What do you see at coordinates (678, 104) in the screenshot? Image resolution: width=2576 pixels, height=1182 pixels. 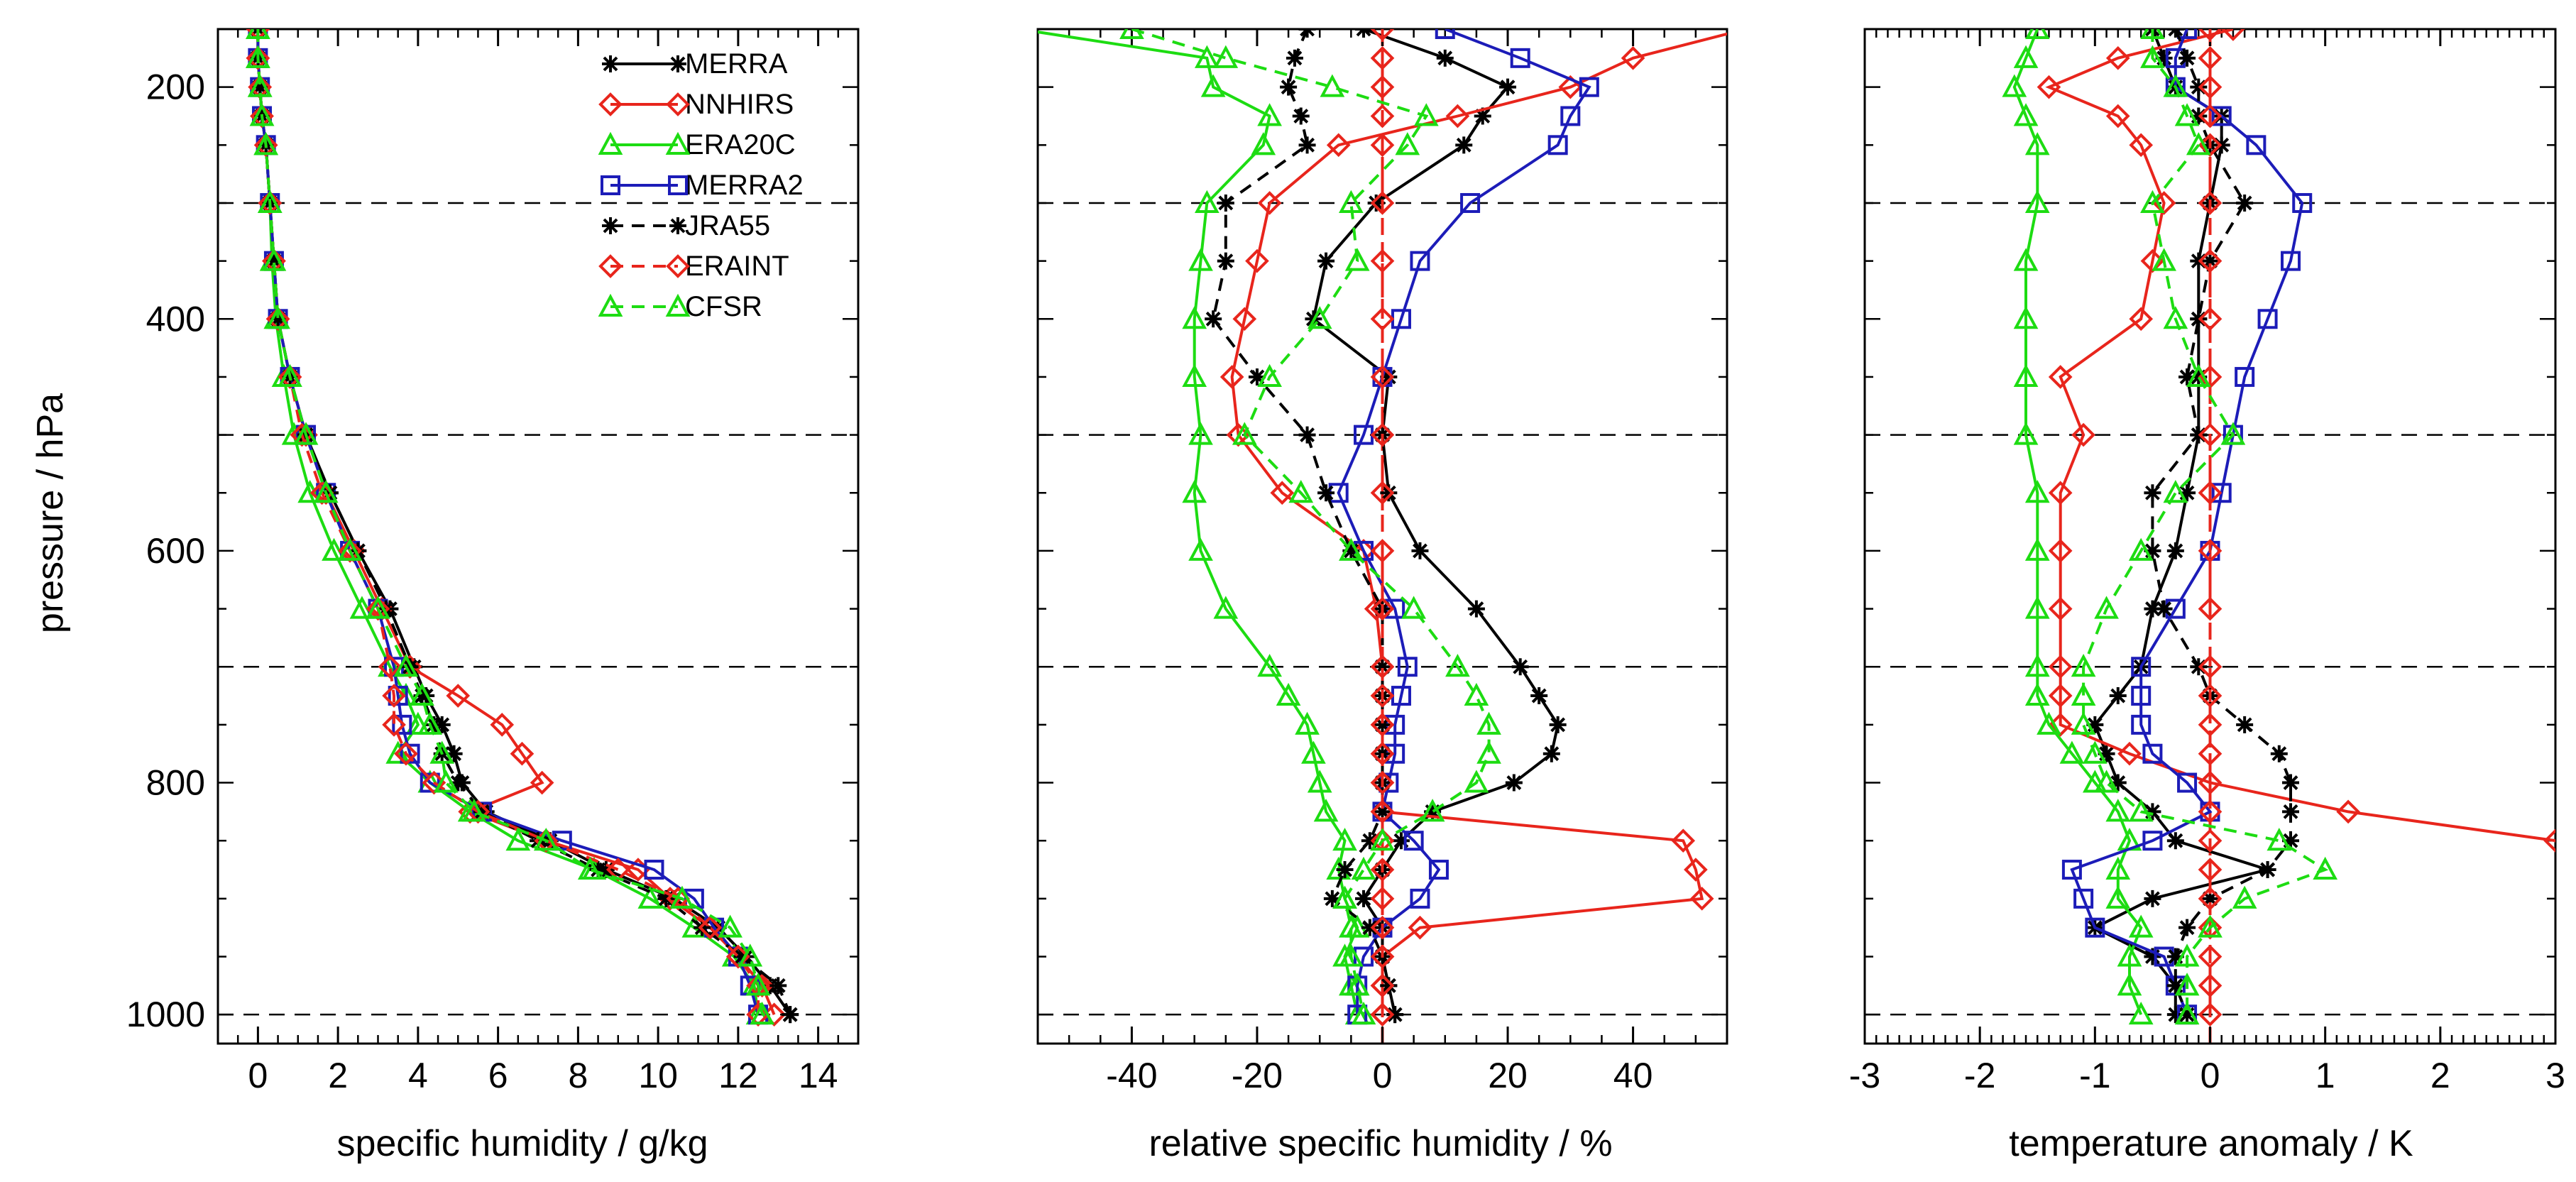 I see `legend-marker-right-nnhirs` at bounding box center [678, 104].